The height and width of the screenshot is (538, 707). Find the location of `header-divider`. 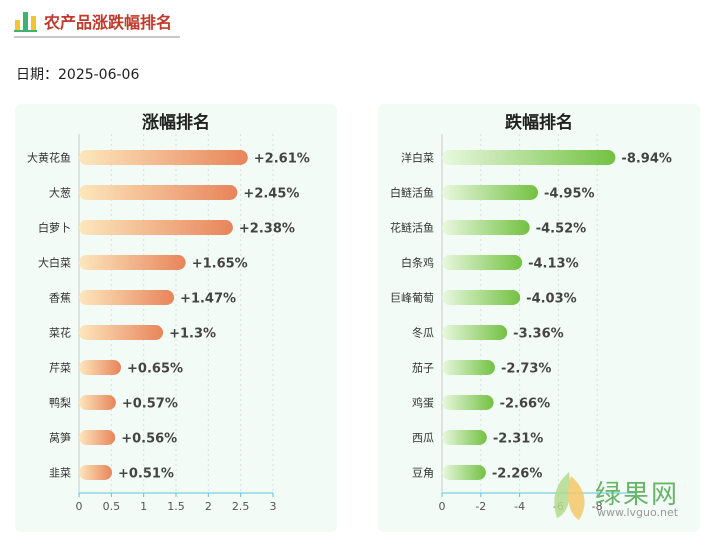

header-divider is located at coordinates (97, 37).